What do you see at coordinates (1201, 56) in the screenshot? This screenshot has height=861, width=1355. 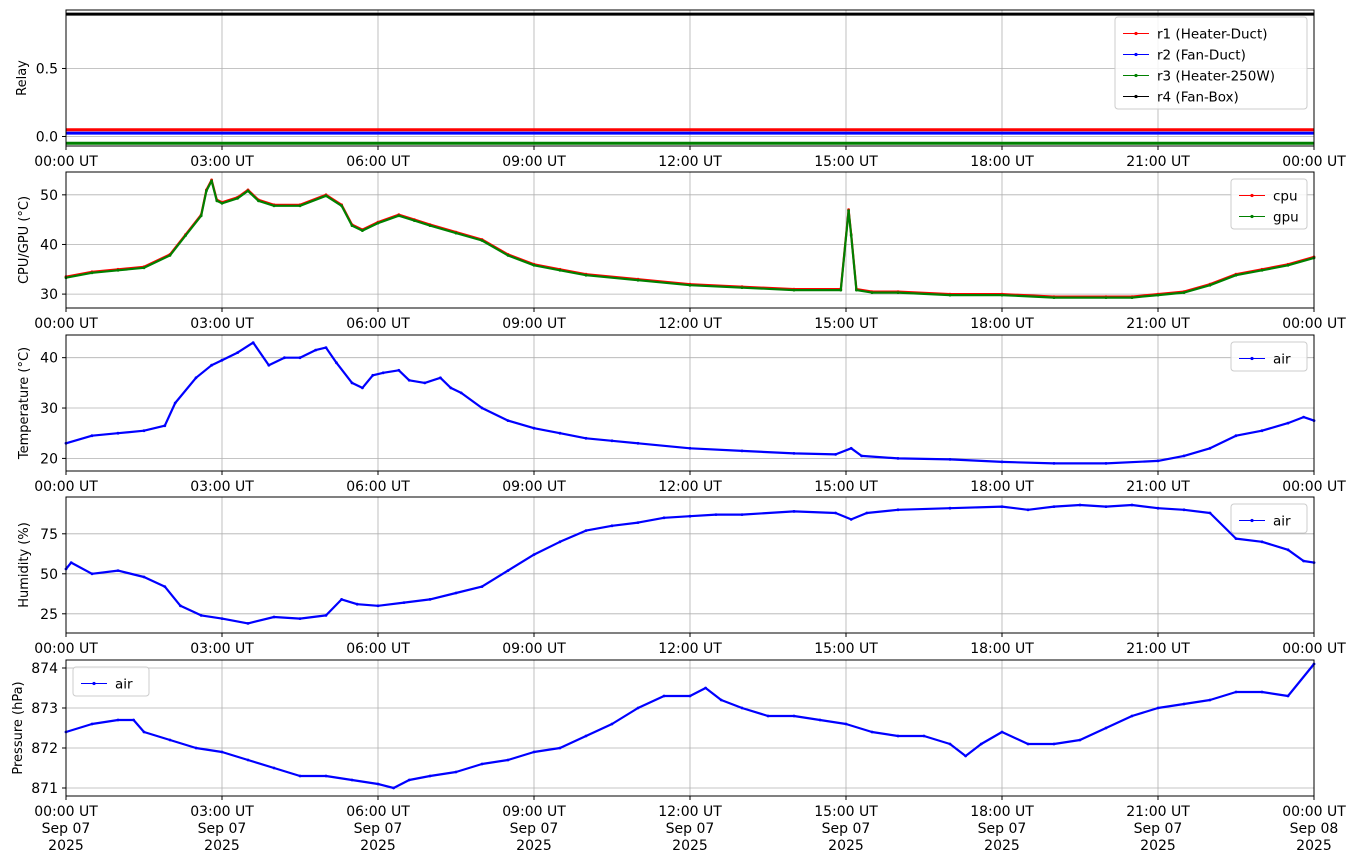 I see `legend-label: r2 (Fan-Duct)` at bounding box center [1201, 56].